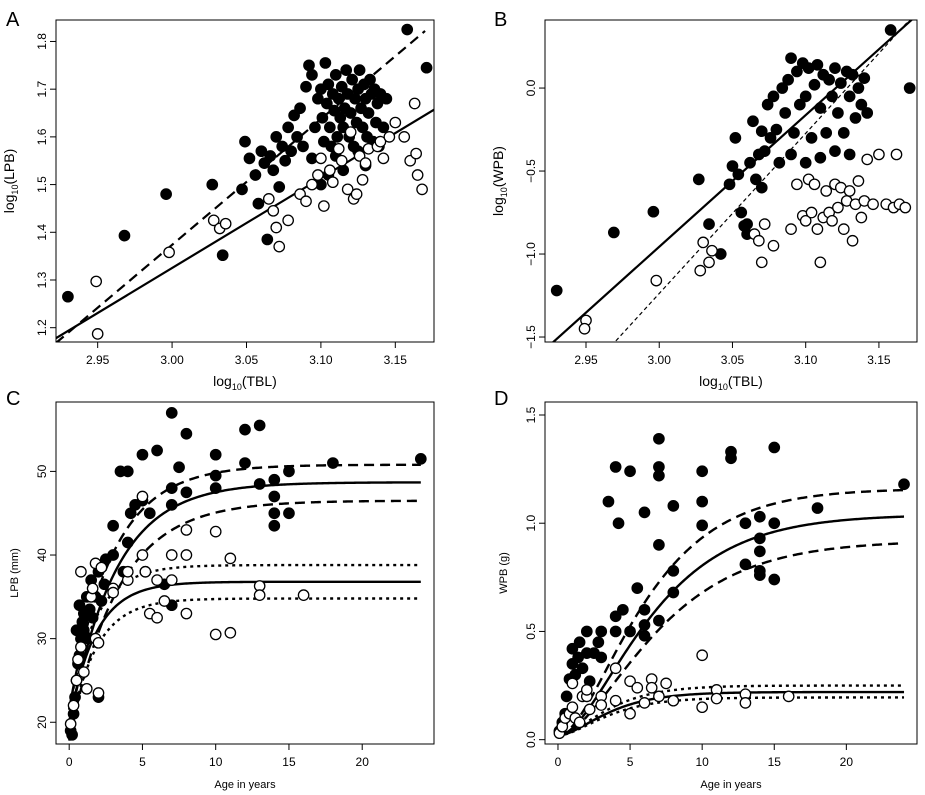 This screenshot has width=925, height=795. What do you see at coordinates (731, 713) in the screenshot?
I see `panel-d-growth-curve-solid` at bounding box center [731, 713].